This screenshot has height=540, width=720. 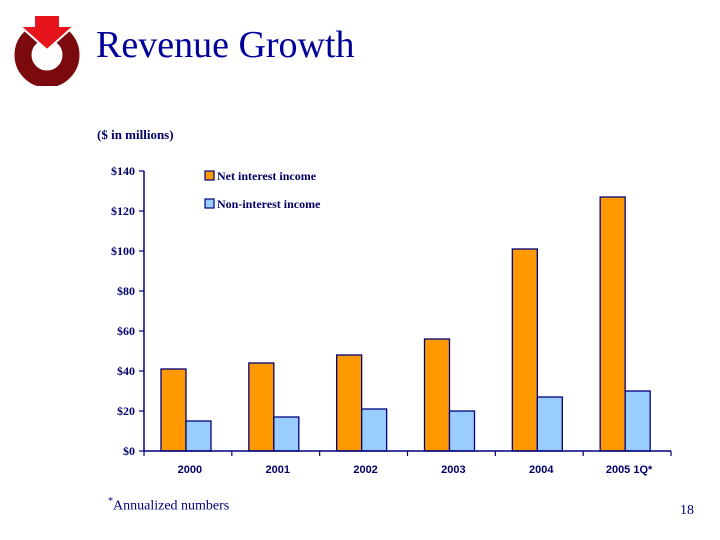 I want to click on x-category-label: 2002, so click(x=365, y=470).